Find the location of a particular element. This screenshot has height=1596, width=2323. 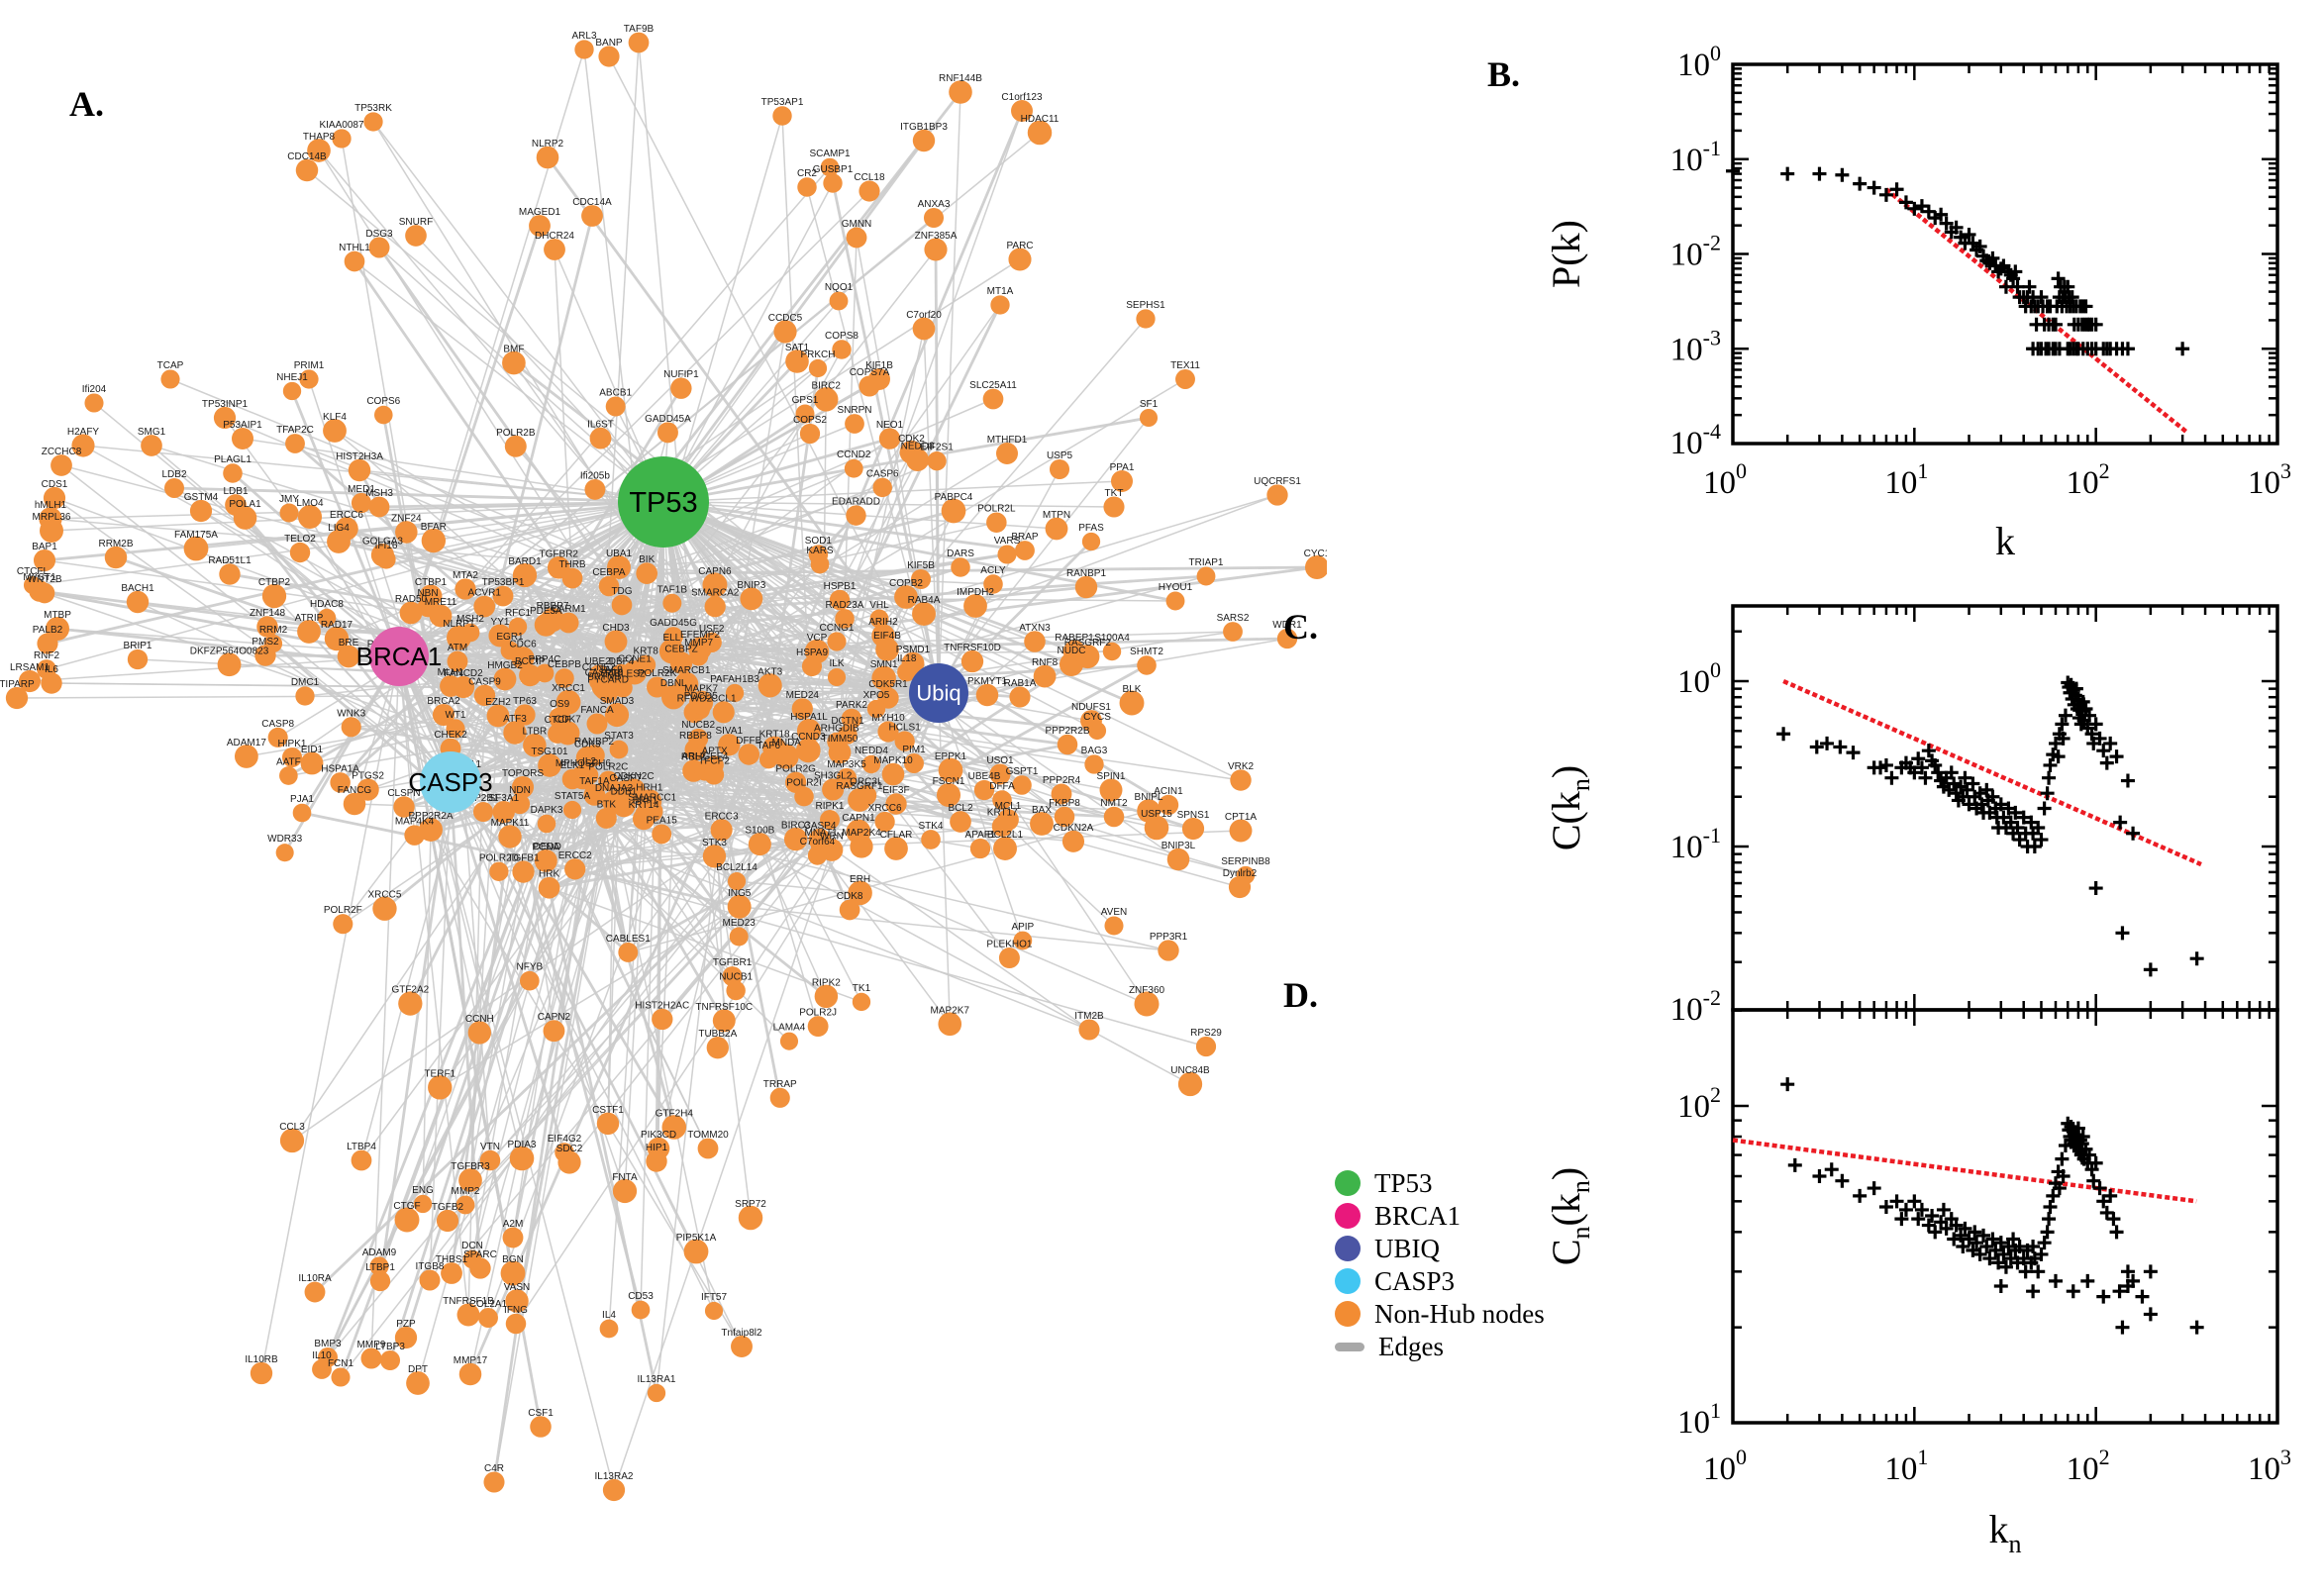

node-label: ERCC6 is located at coordinates (346, 515).